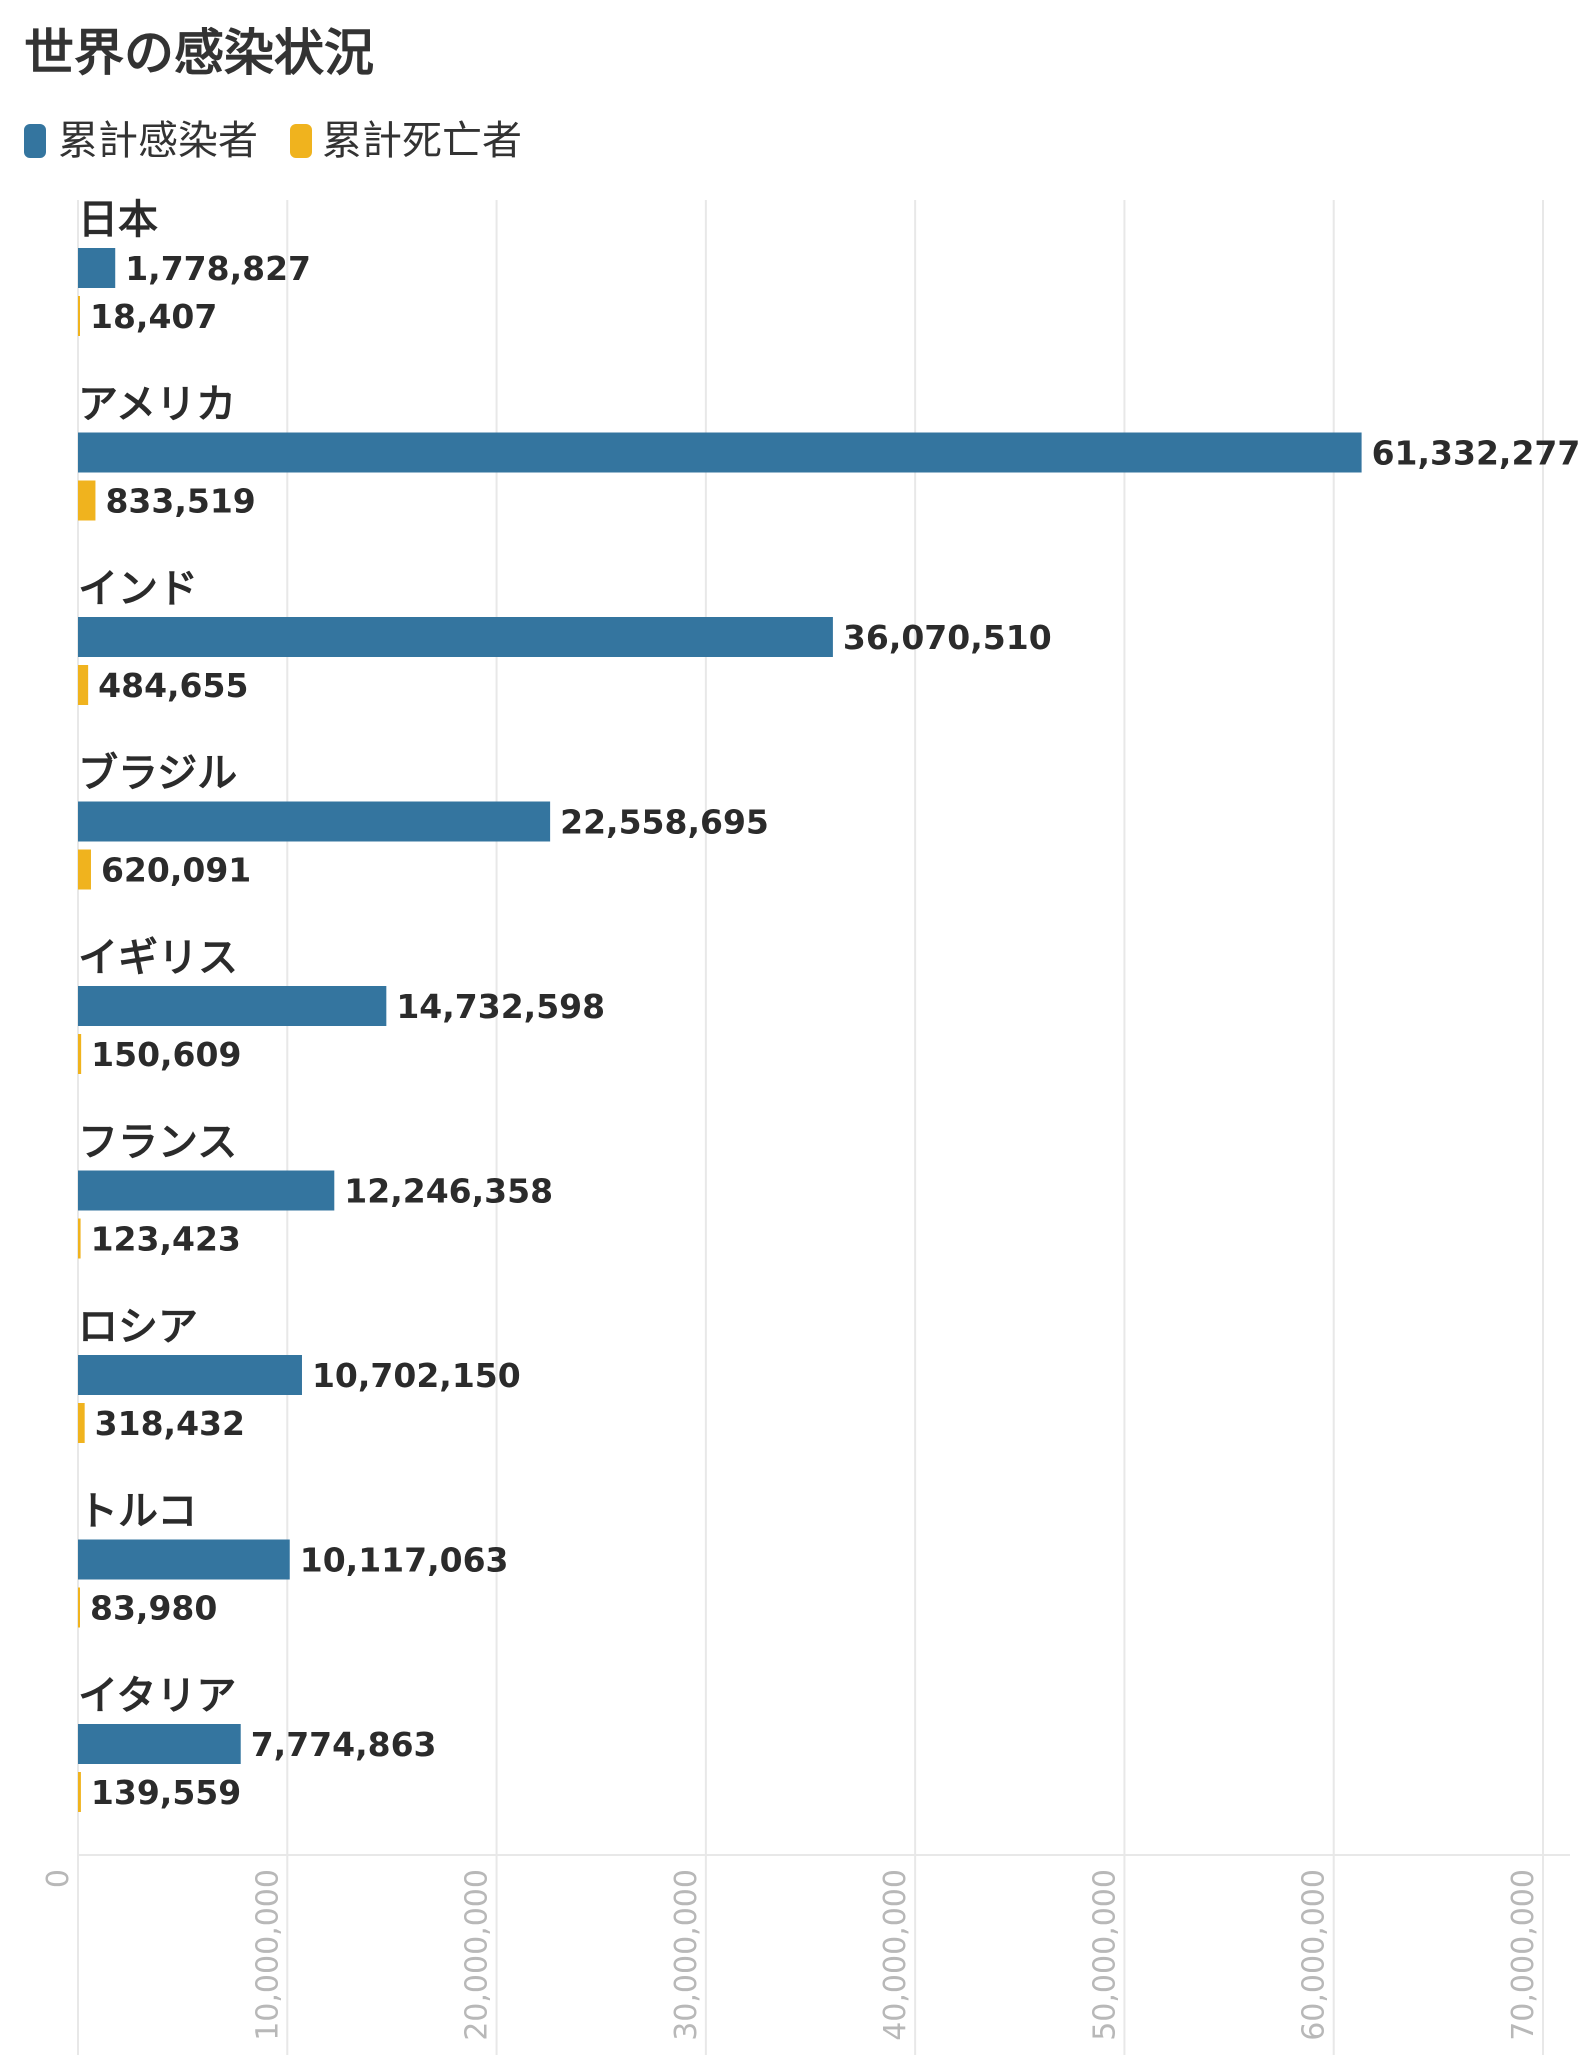 Image resolution: width=1592 pixels, height=2056 pixels. Describe the element at coordinates (137, 1512) in the screenshot. I see `category-label: トルコ` at that location.